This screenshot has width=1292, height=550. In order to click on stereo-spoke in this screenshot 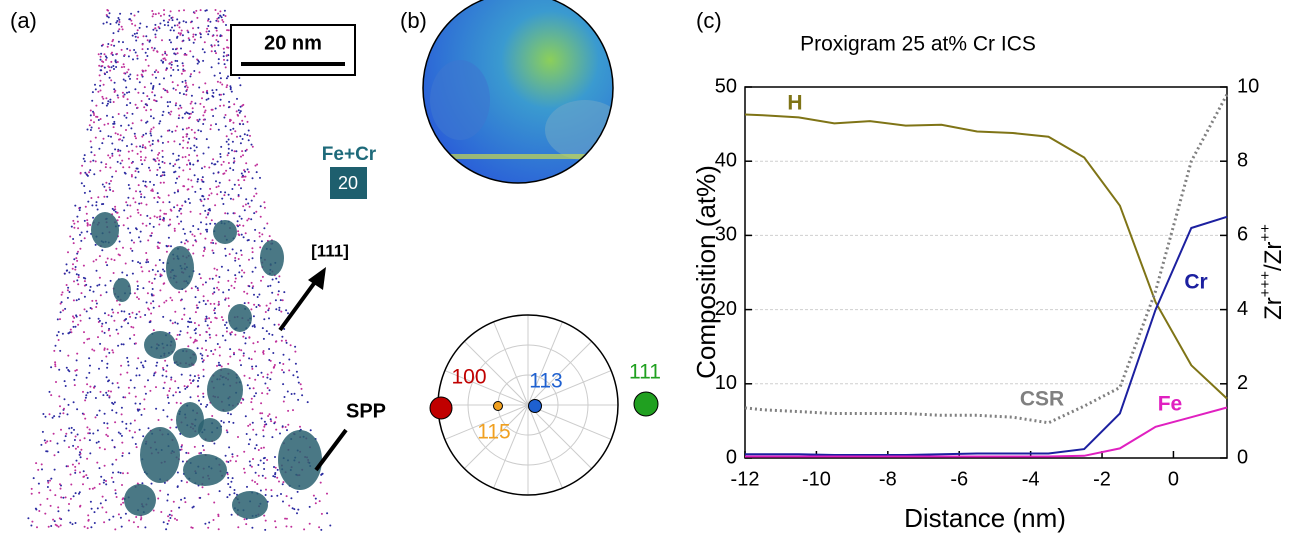, I will do `click(559, 436)`.